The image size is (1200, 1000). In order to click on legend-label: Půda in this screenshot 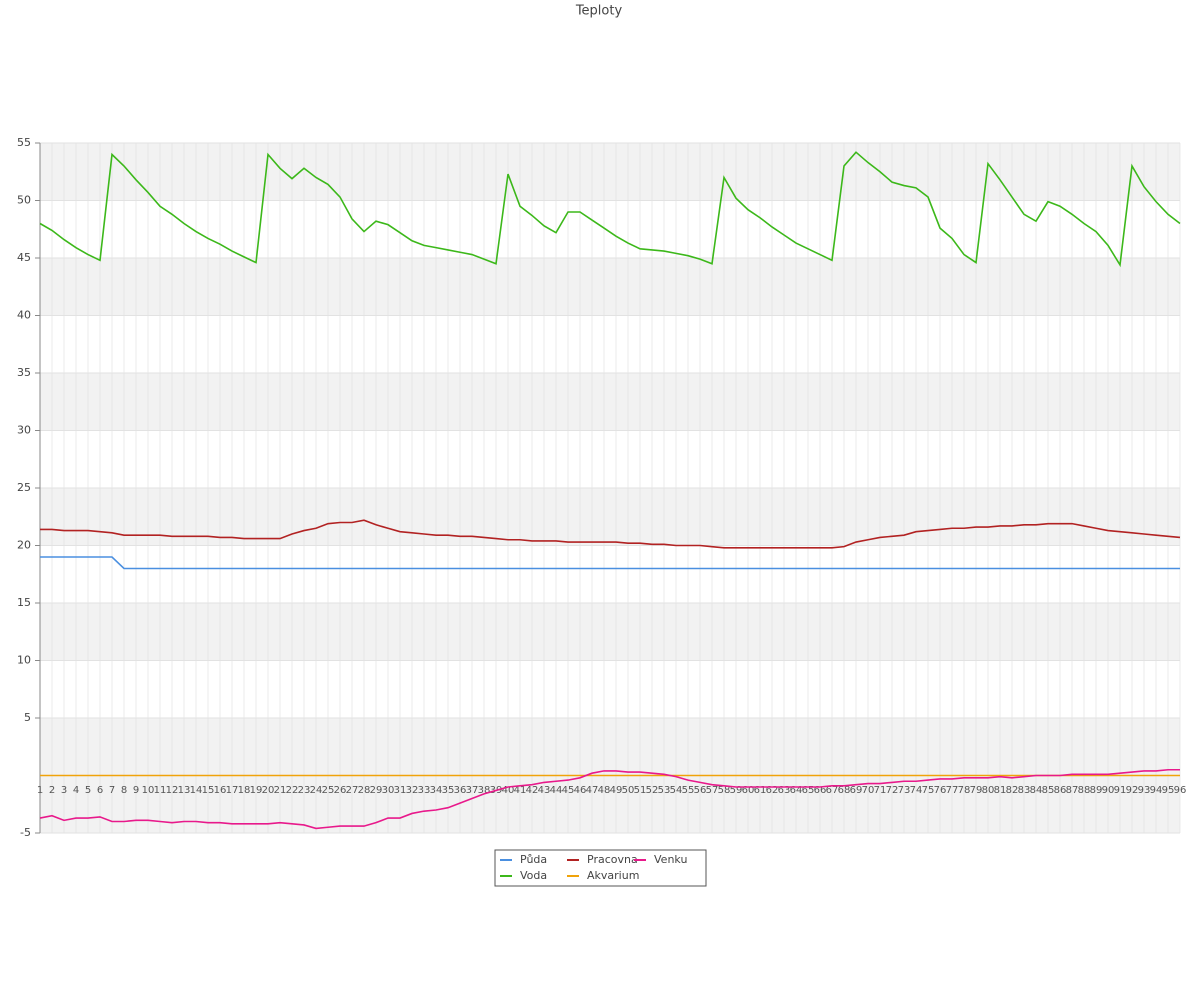, I will do `click(533, 859)`.